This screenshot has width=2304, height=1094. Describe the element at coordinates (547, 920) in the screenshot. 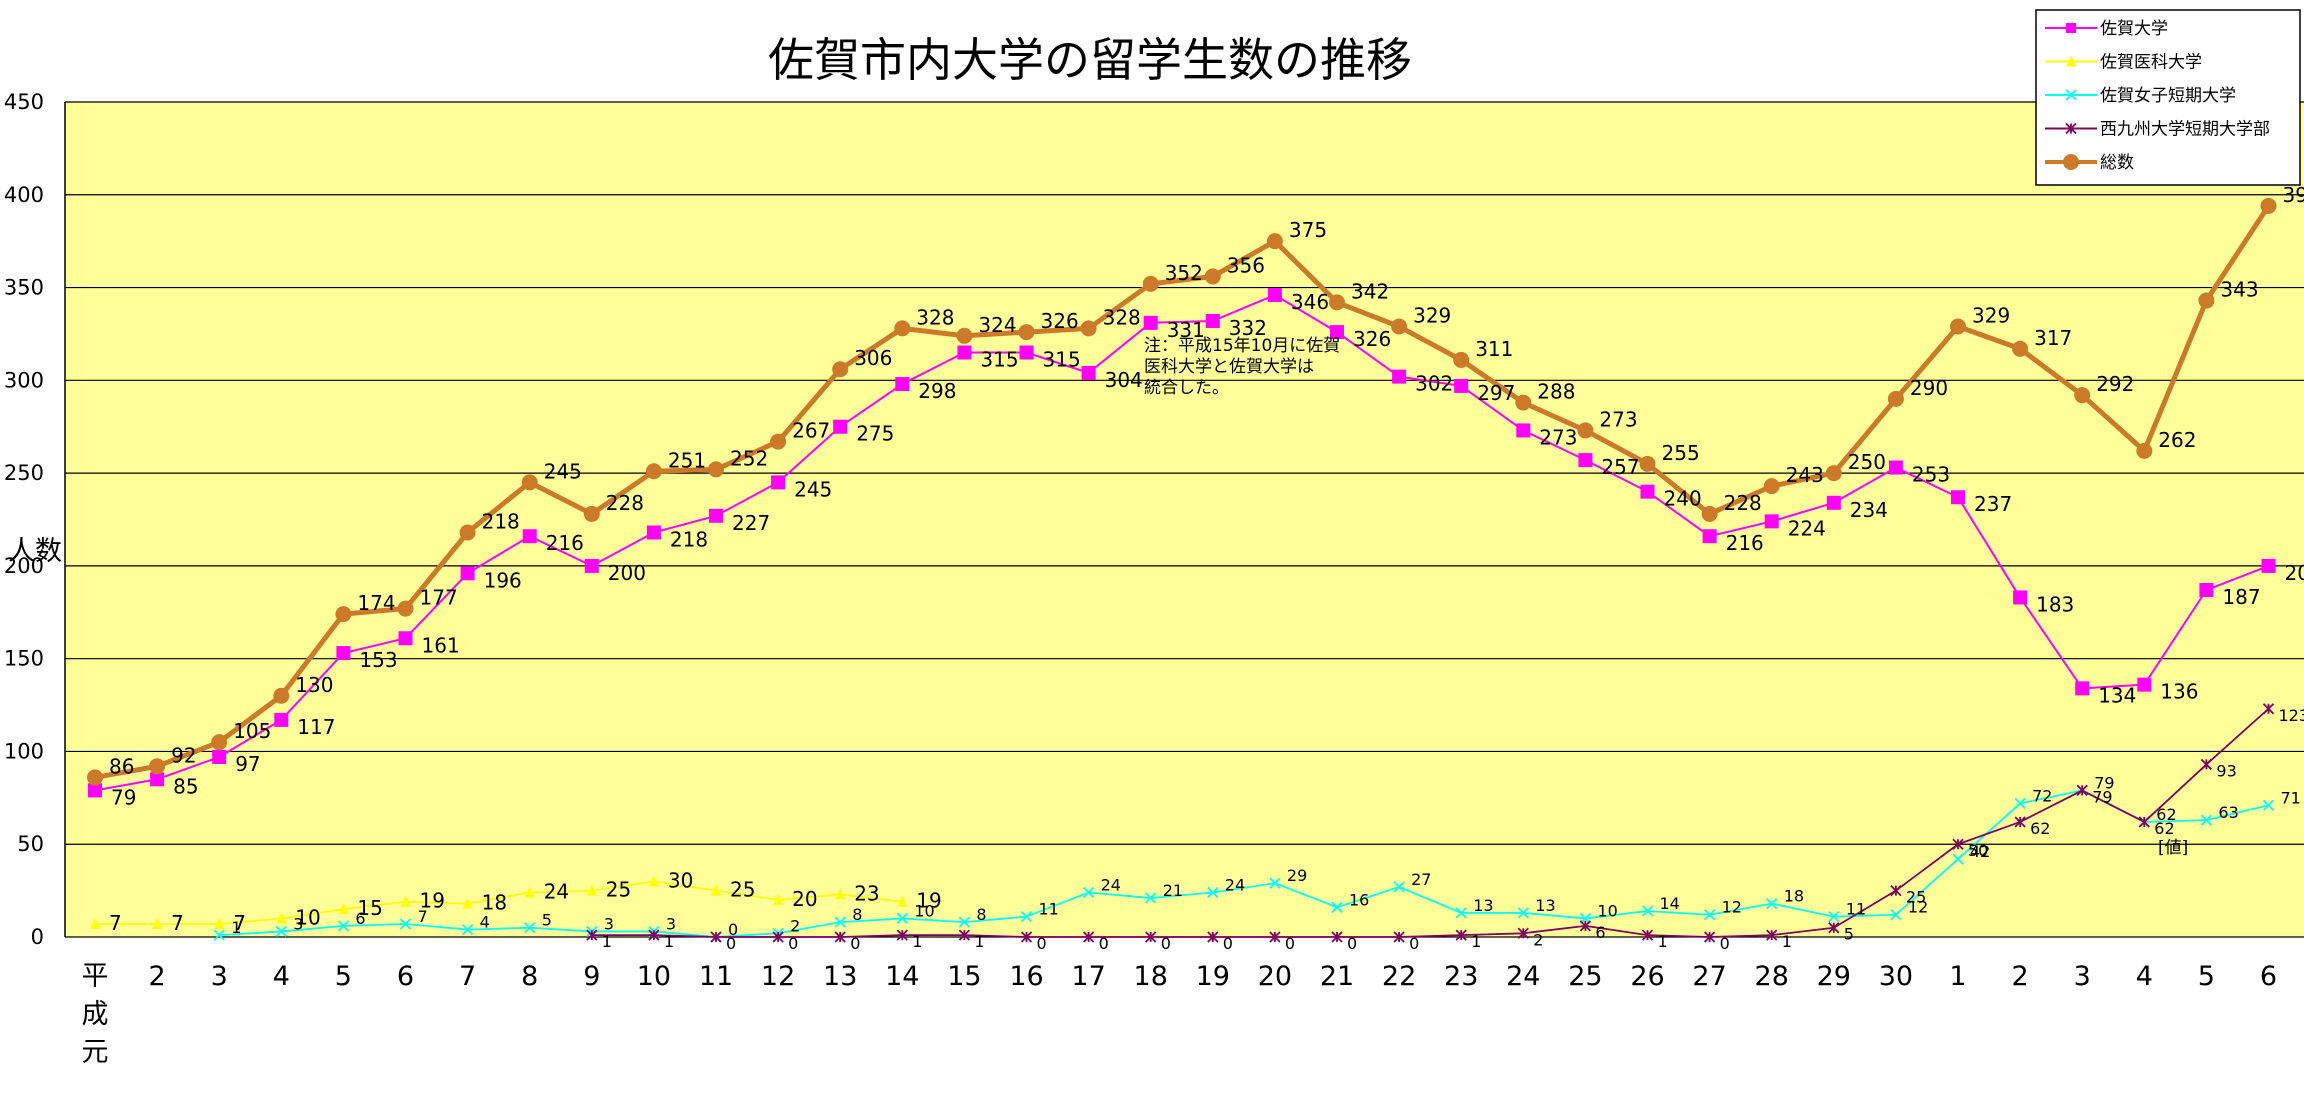

I see `data-label: 5` at that location.